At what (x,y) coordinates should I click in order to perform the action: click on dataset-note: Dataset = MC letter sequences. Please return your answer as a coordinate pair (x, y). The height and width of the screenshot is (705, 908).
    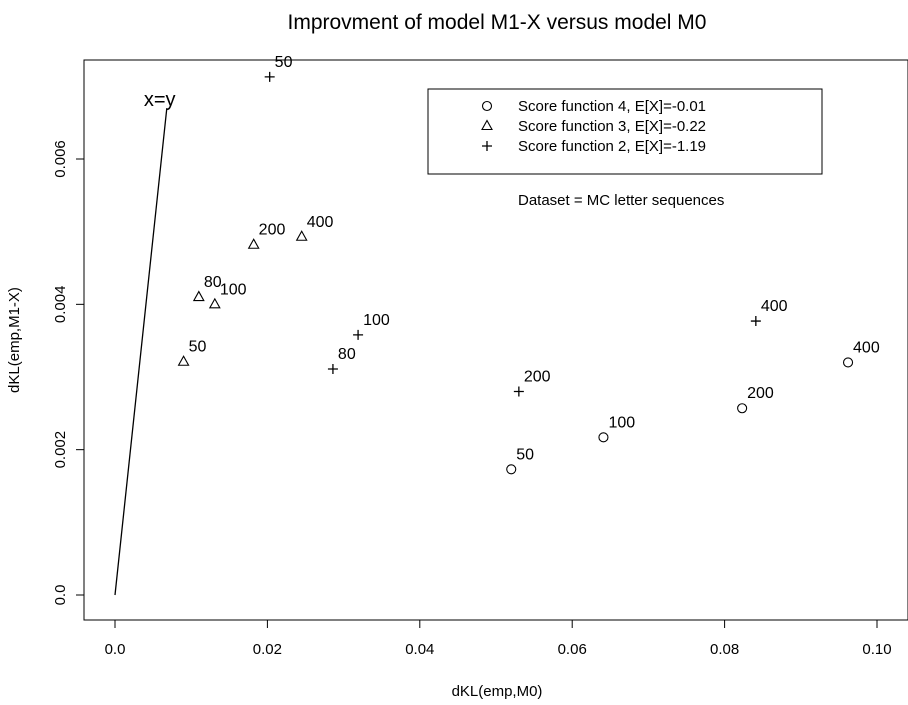
    Looking at the image, I should click on (621, 200).